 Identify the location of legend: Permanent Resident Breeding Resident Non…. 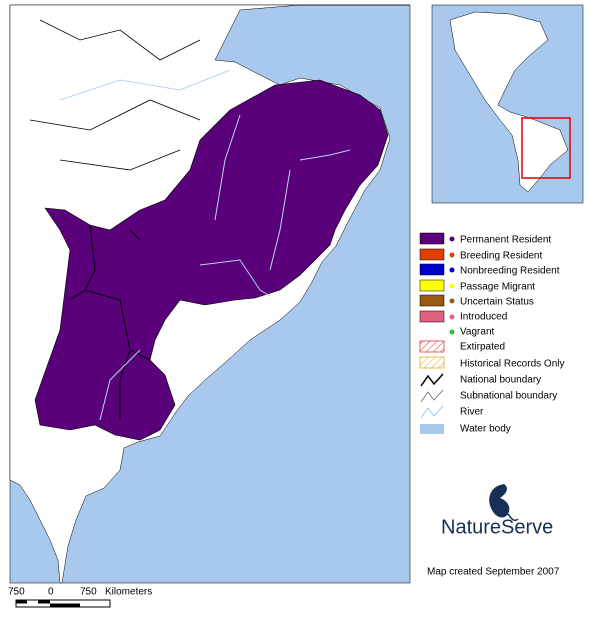
(491, 333).